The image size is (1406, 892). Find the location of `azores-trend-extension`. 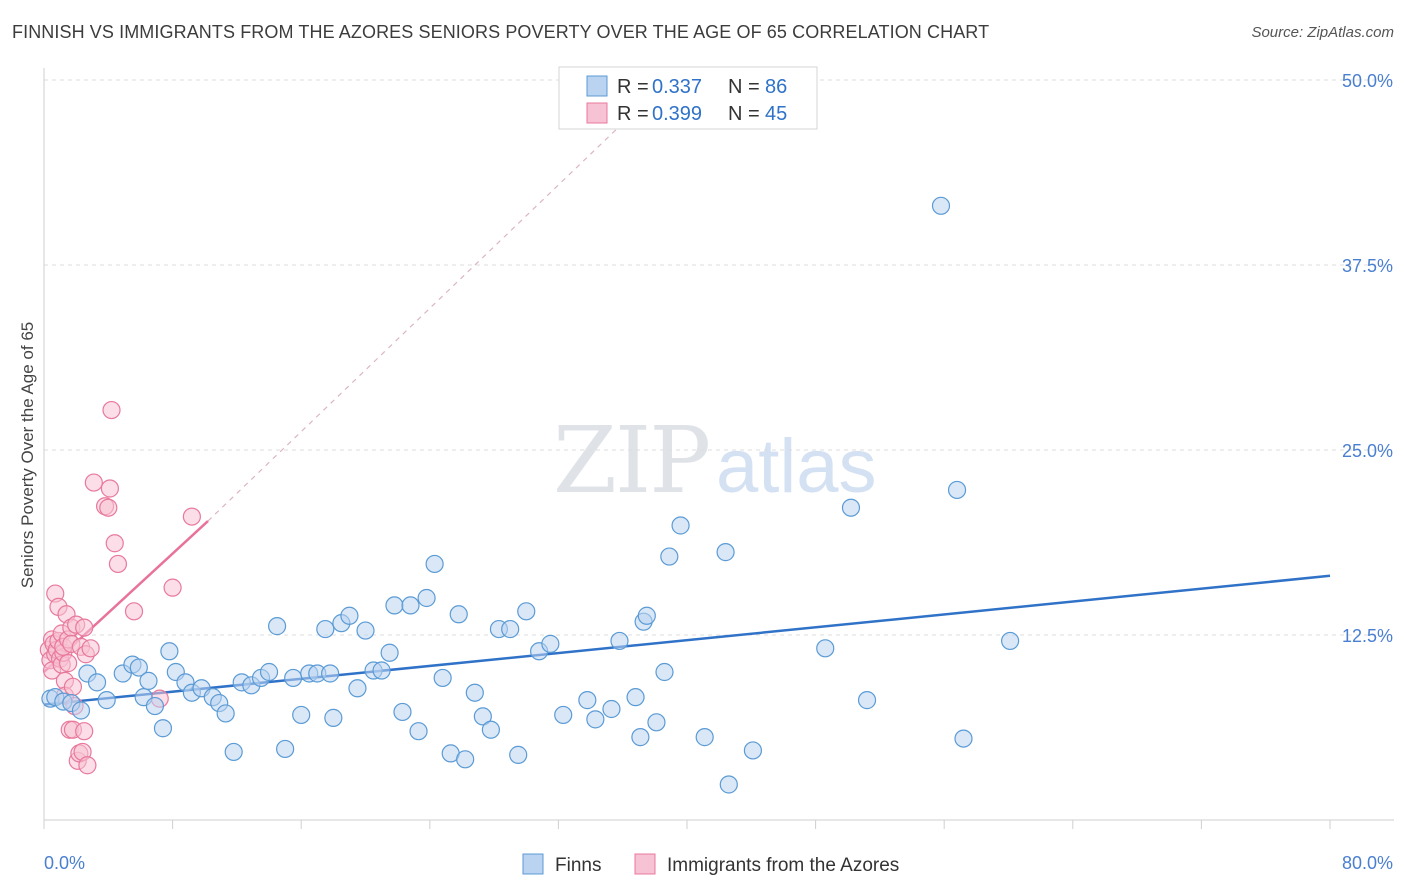

azores-trend-extension is located at coordinates (420, 317).